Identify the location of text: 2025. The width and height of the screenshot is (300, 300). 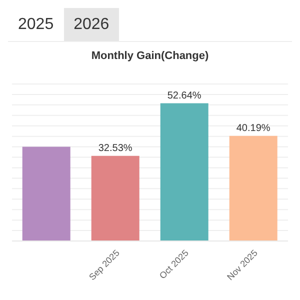
(36, 24).